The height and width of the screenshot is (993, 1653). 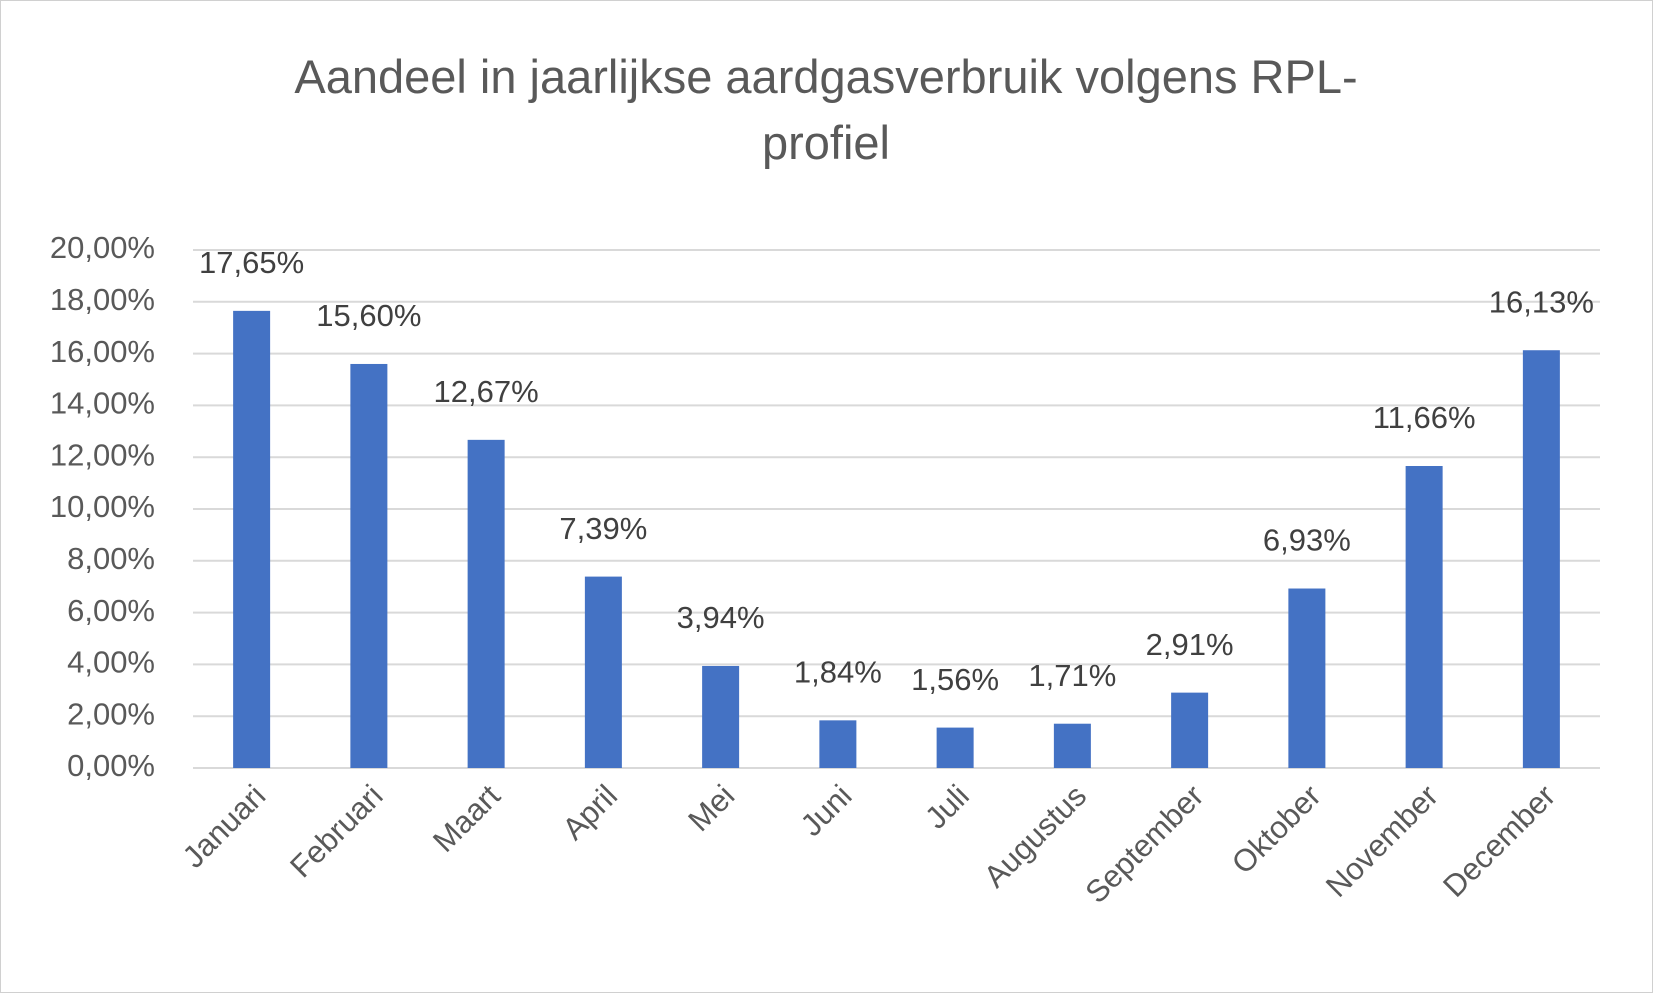 I want to click on x-tick-label: Maart, so click(x=466, y=818).